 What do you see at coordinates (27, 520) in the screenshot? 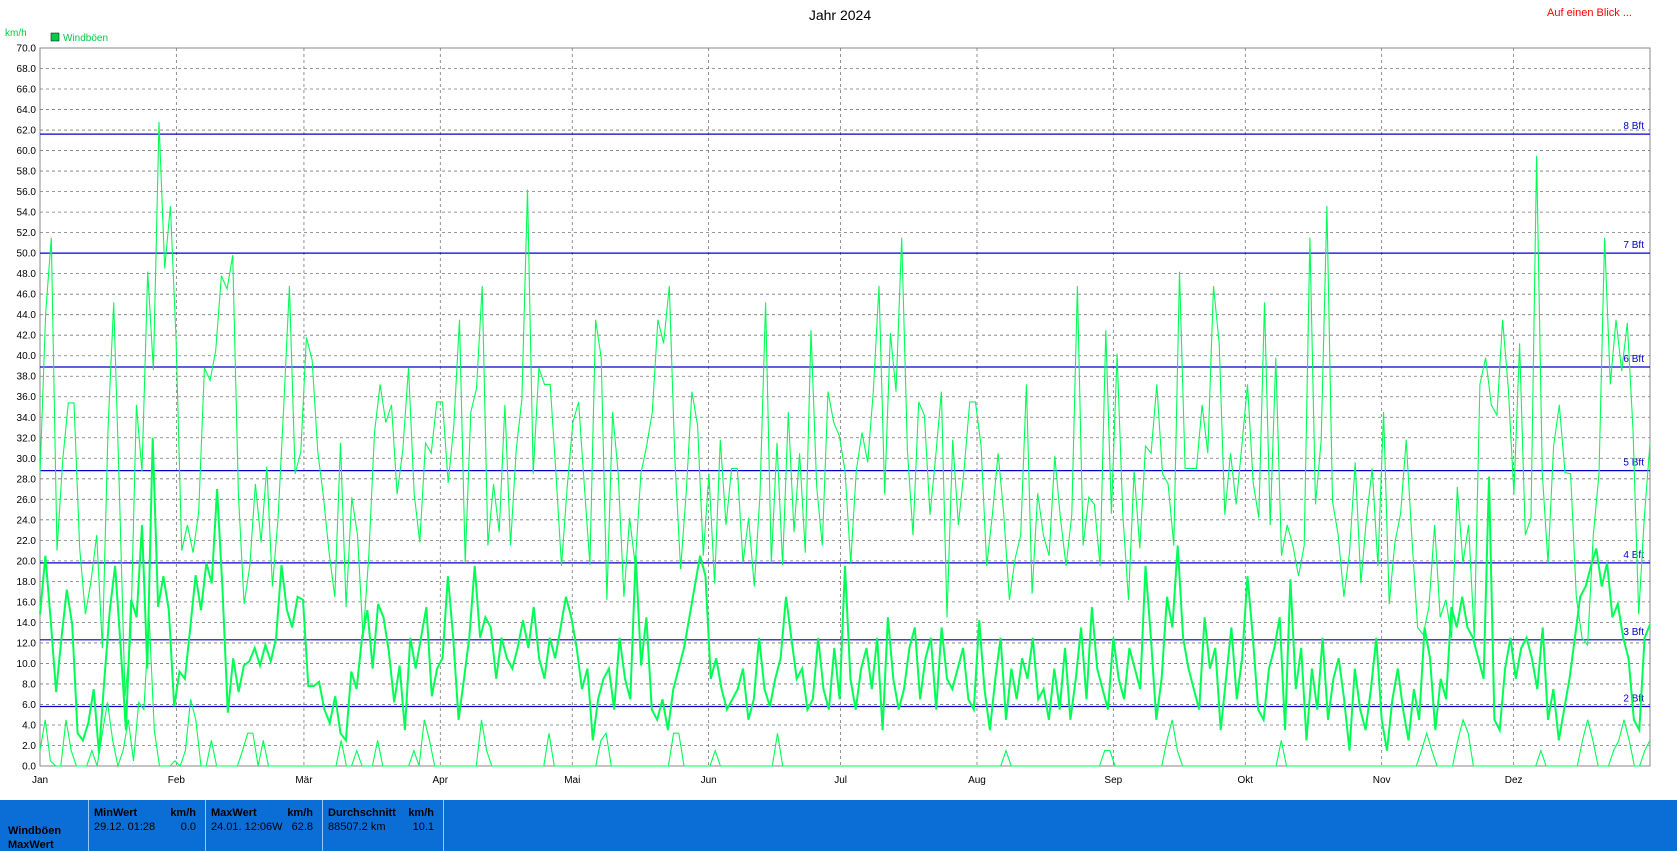
I see `y-tick-label: 24.0` at bounding box center [27, 520].